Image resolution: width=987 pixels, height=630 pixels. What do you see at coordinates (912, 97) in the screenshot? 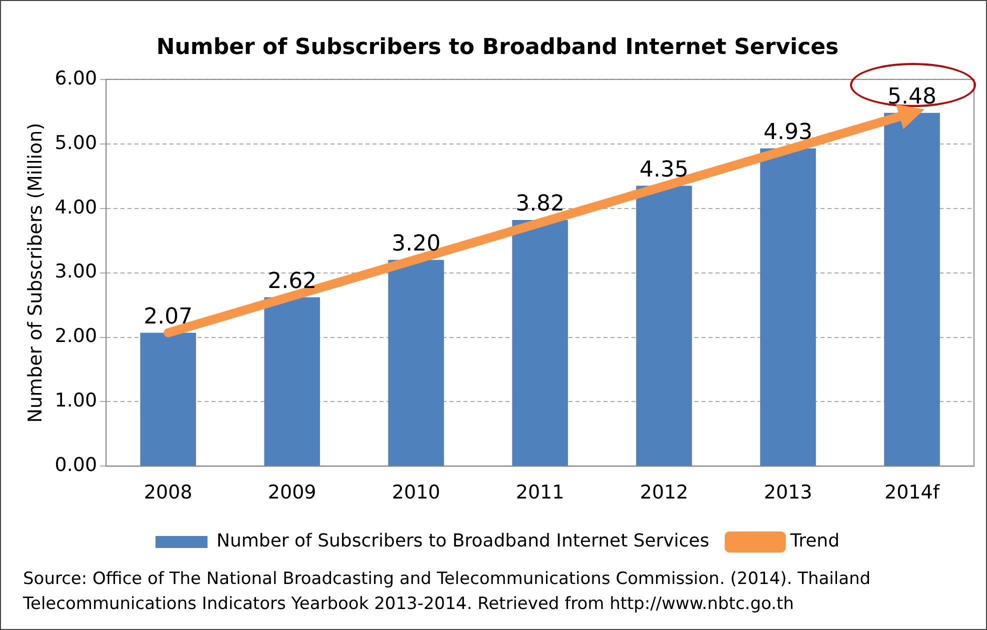
I see `data-label: 5.48` at bounding box center [912, 97].